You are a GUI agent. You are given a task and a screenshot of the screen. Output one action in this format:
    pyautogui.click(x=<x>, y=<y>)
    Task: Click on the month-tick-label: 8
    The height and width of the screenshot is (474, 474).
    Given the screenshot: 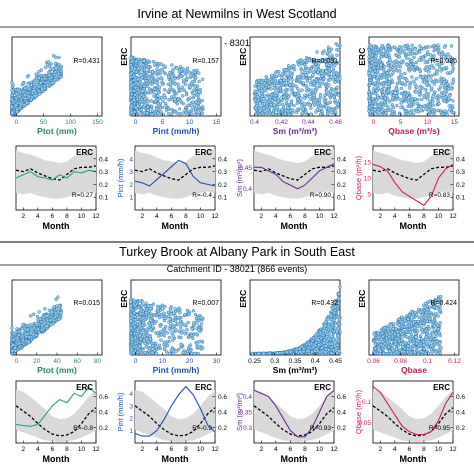 What is the action you would take?
    pyautogui.click(x=305, y=216)
    